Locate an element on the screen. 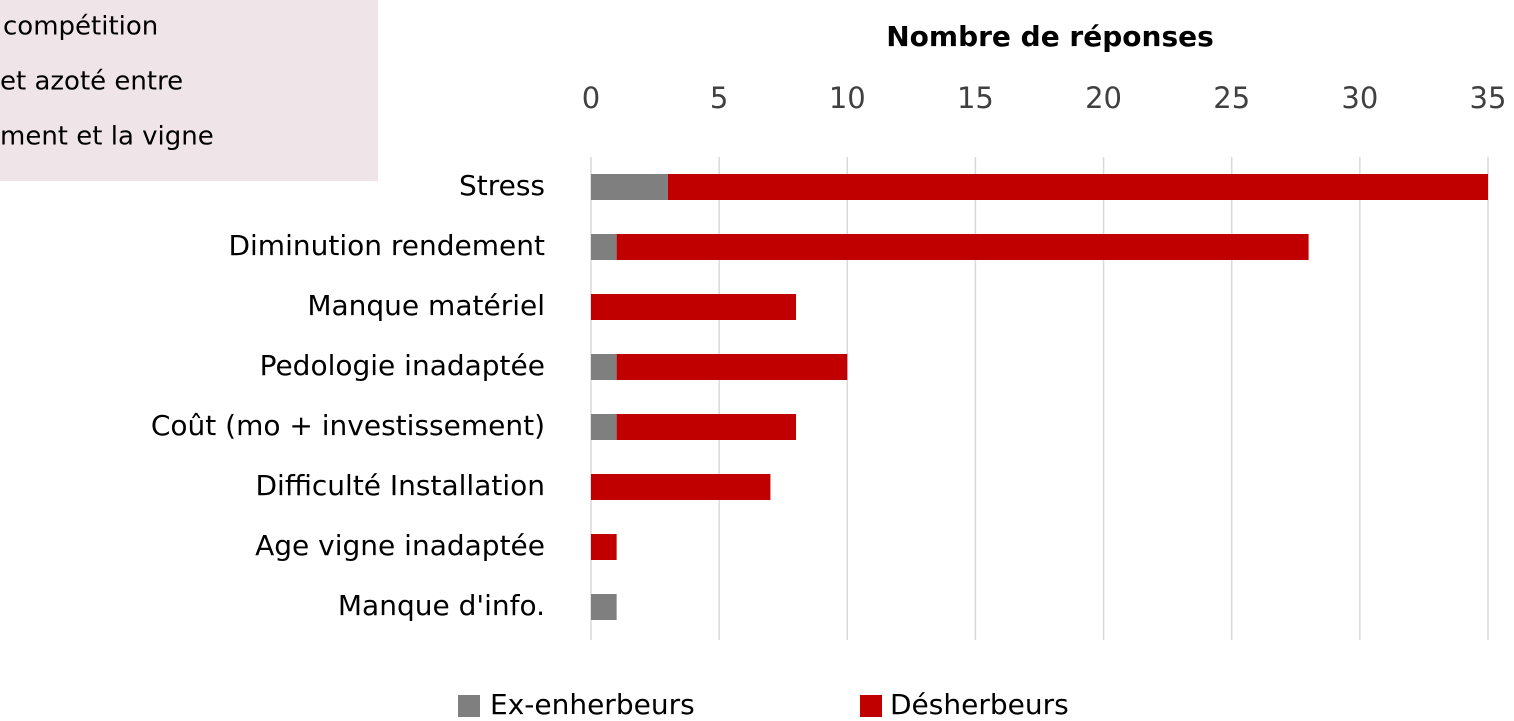 The width and height of the screenshot is (1514, 721). y-tick-label: Manque d'info. is located at coordinates (441, 605).